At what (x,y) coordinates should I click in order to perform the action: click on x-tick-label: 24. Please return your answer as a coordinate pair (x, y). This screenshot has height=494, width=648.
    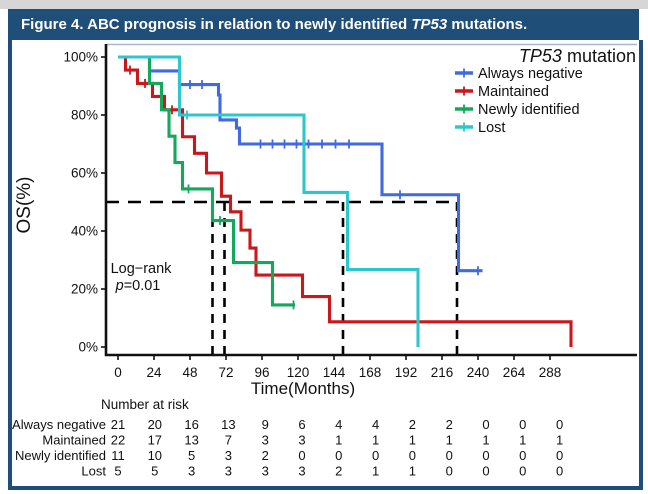
    Looking at the image, I should click on (154, 372).